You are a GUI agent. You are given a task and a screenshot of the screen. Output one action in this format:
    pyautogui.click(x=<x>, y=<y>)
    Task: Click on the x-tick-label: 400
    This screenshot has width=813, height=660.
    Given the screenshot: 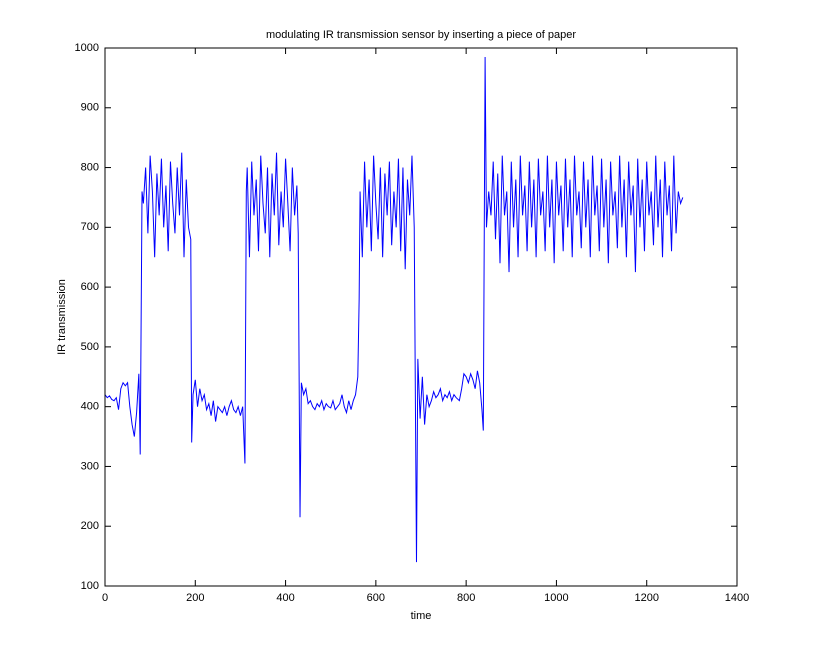 What is the action you would take?
    pyautogui.click(x=285, y=598)
    